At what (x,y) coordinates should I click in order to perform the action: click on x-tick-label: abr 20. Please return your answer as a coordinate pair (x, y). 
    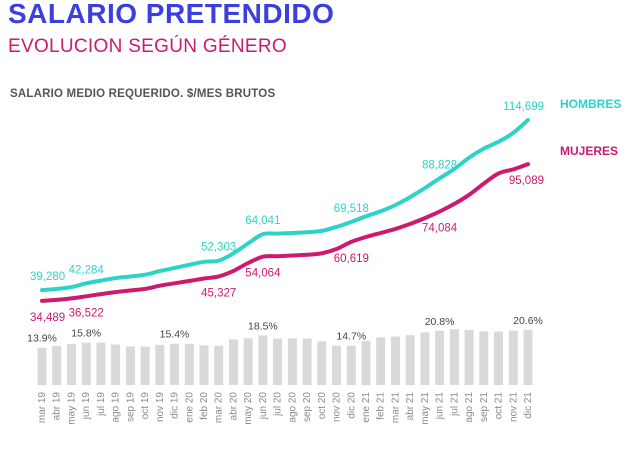
    Looking at the image, I should click on (234, 406).